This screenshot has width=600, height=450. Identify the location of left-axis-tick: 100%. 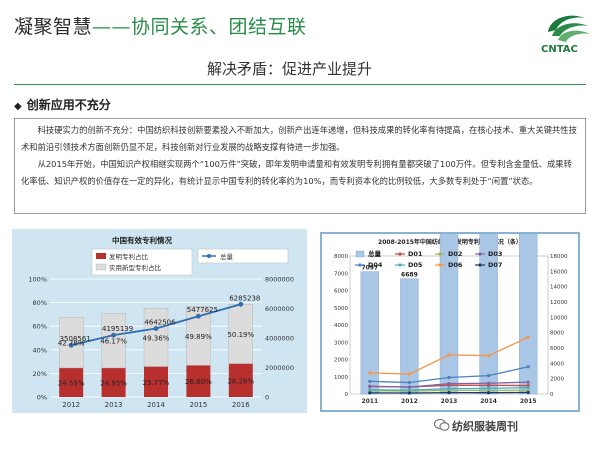
(37, 280).